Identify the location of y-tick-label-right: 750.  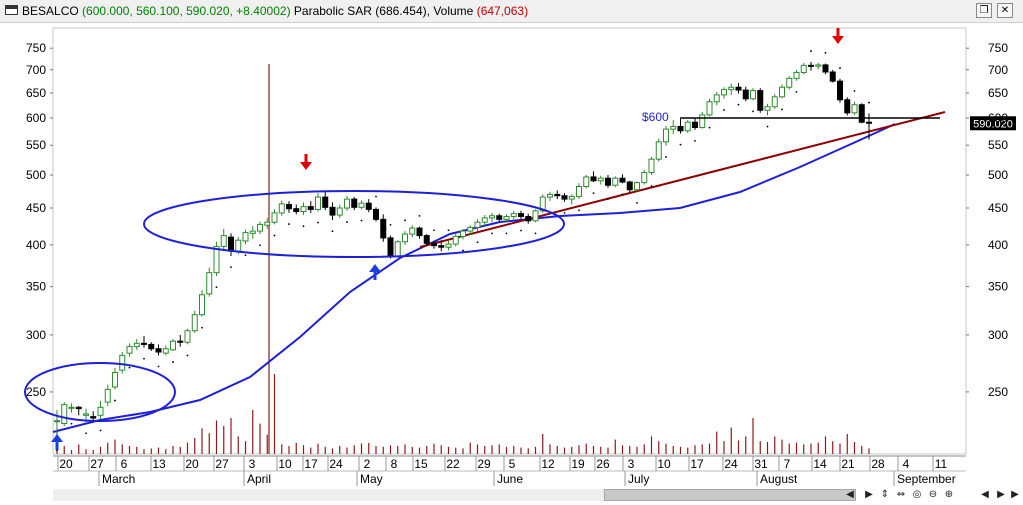
(998, 48).